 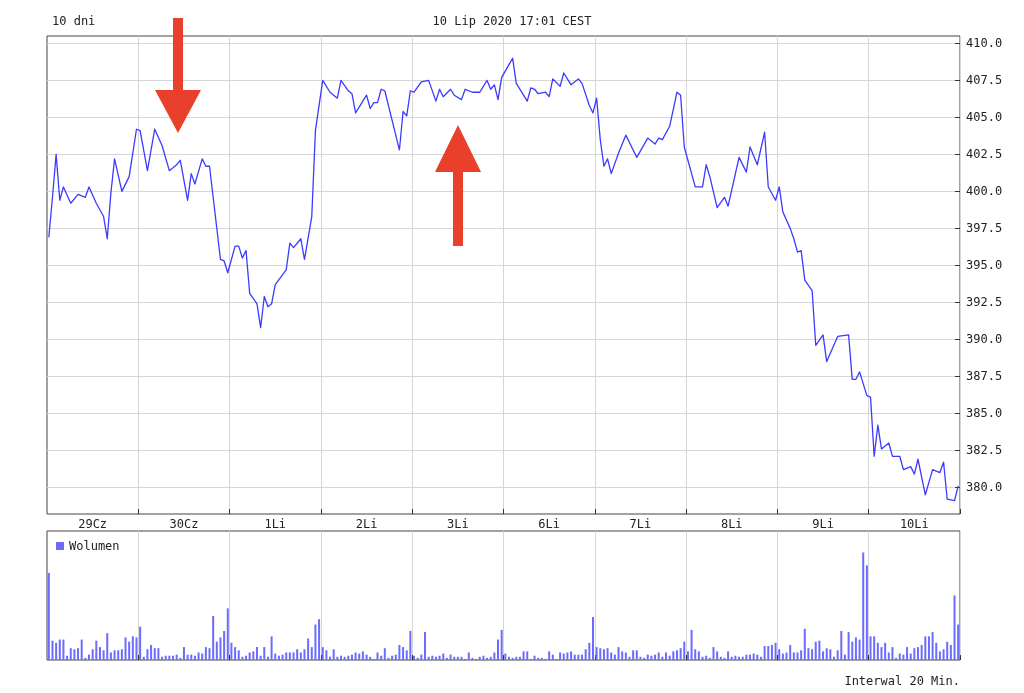 What do you see at coordinates (94, 546) in the screenshot?
I see `legend-label: Wolumen` at bounding box center [94, 546].